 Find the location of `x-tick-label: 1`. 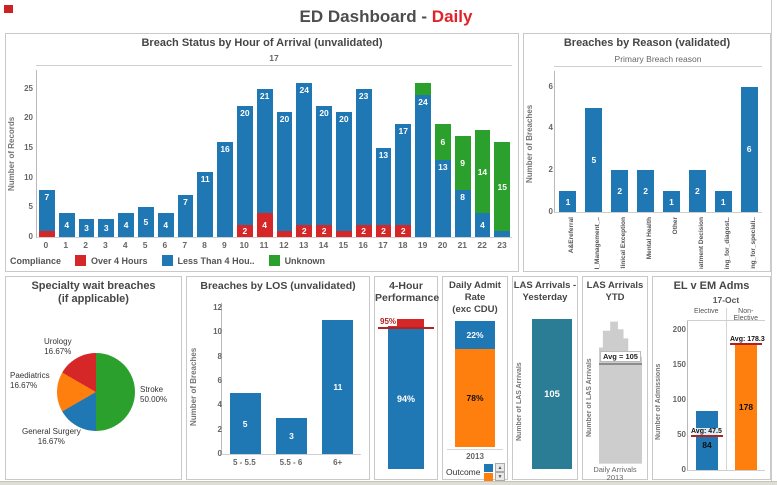

x-tick-label: 1 is located at coordinates (66, 245).